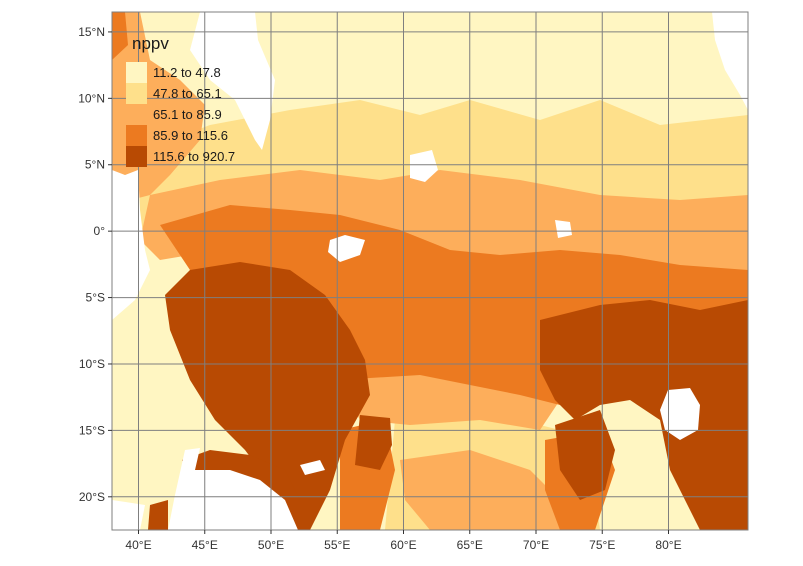  I want to click on x-axis-tick-label: 75°E, so click(602, 545).